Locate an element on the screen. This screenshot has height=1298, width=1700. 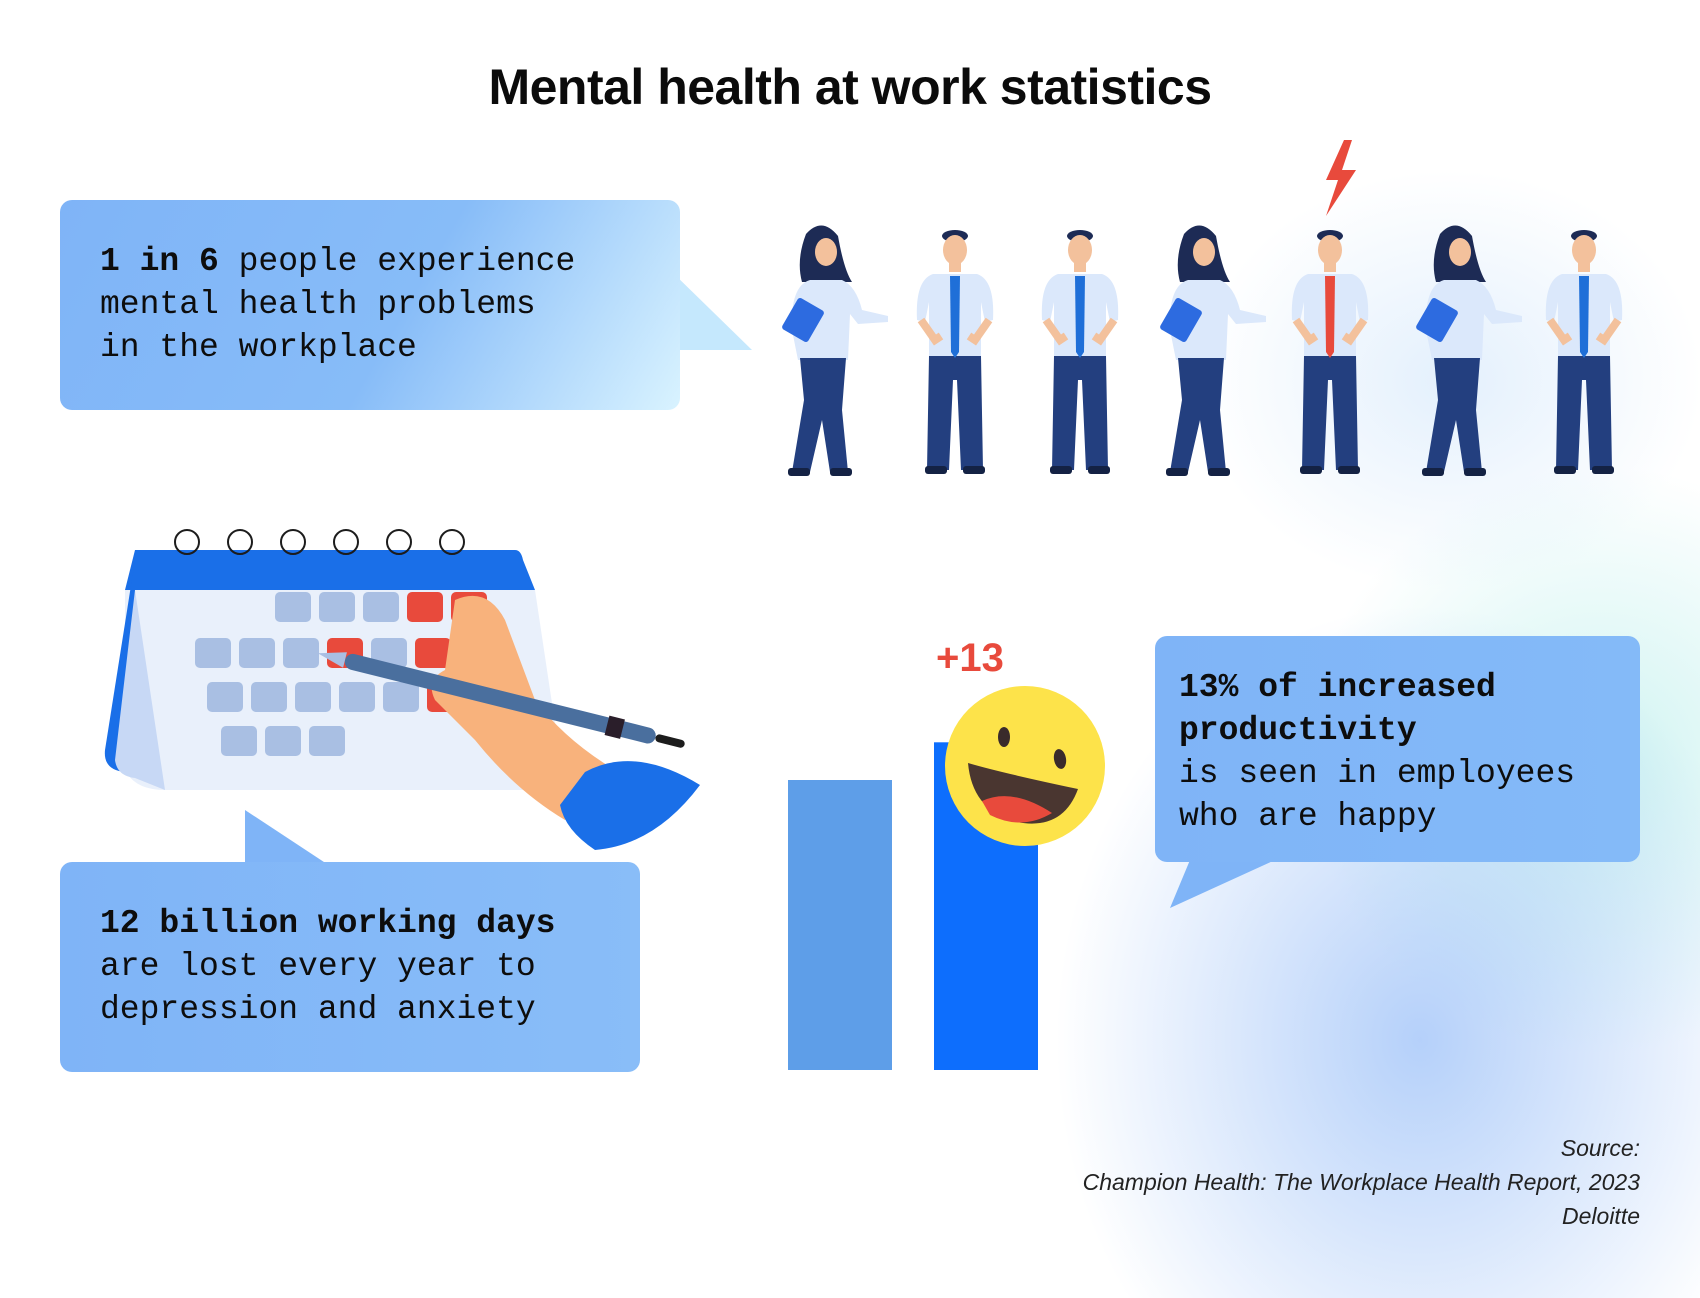
happy-face-icon is located at coordinates (1025, 766).